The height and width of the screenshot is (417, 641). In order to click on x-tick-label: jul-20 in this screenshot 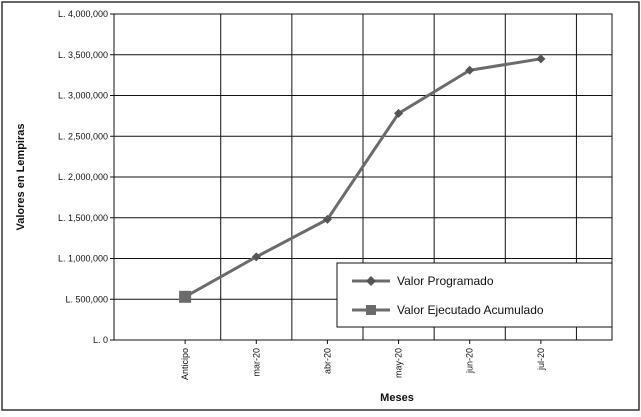, I will do `click(541, 359)`.